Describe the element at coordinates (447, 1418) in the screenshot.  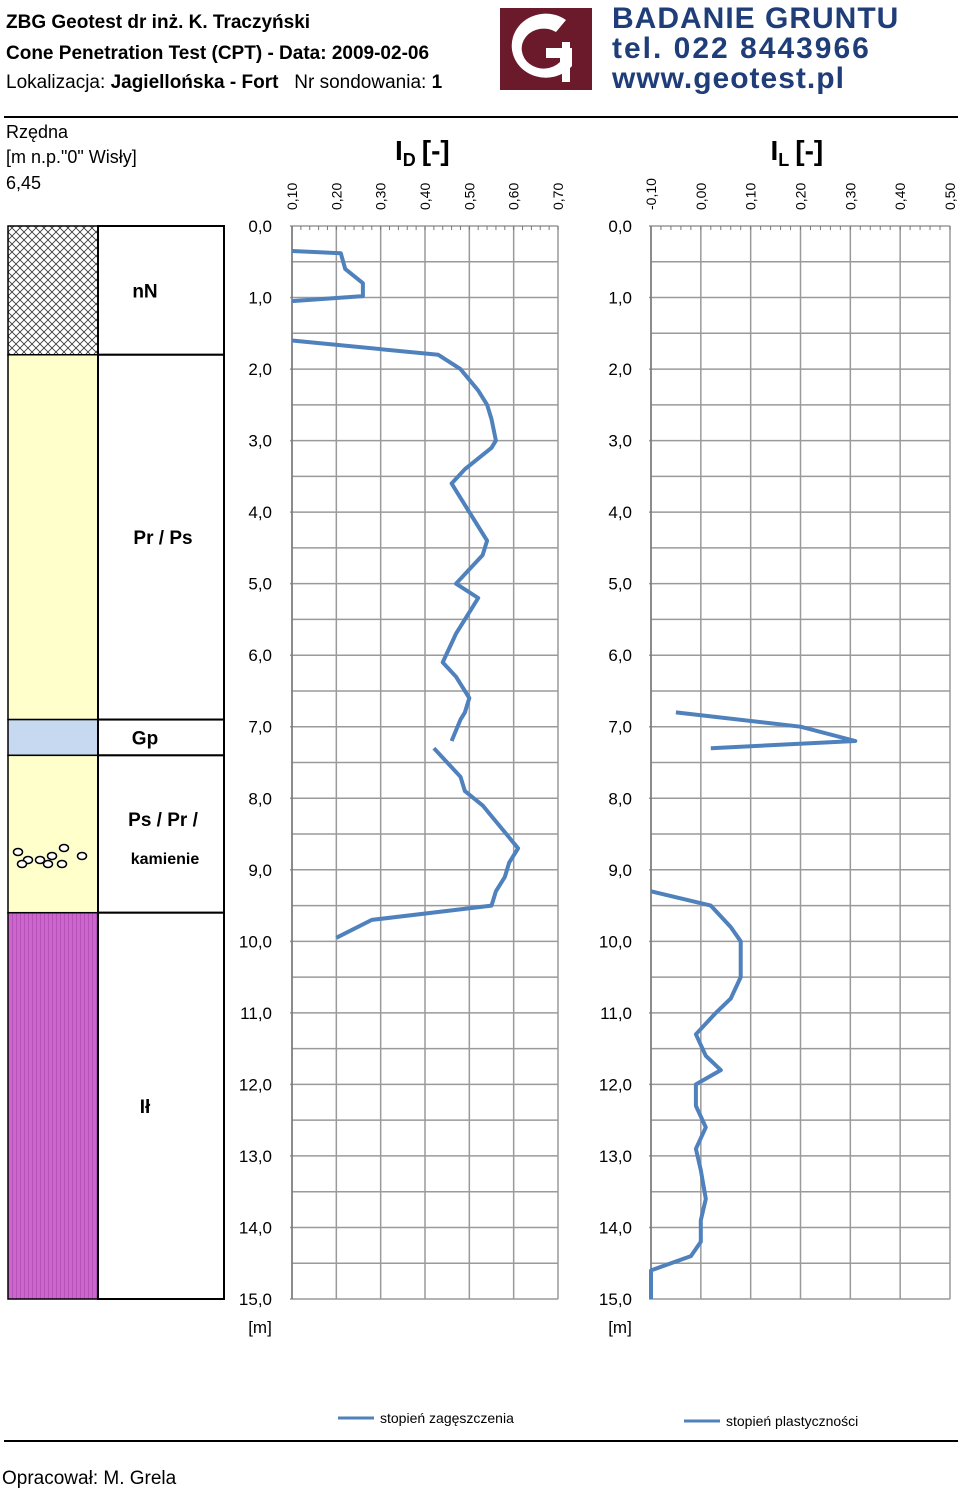
I see `legend-label: stopień zagęszczenia` at that location.